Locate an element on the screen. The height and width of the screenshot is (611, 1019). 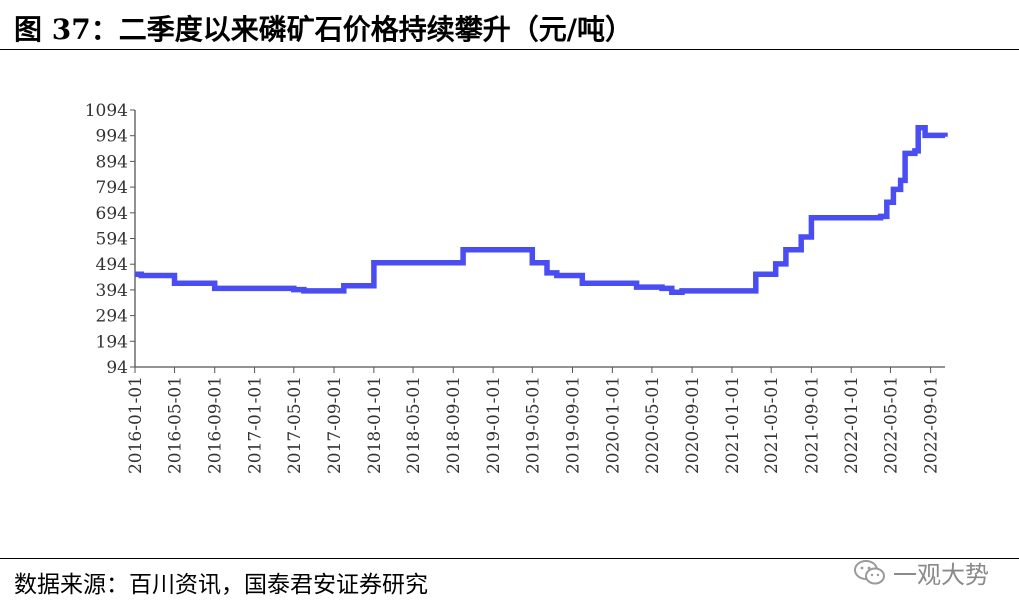
x-tick-label: 2020-01-01 is located at coordinates (613, 425).